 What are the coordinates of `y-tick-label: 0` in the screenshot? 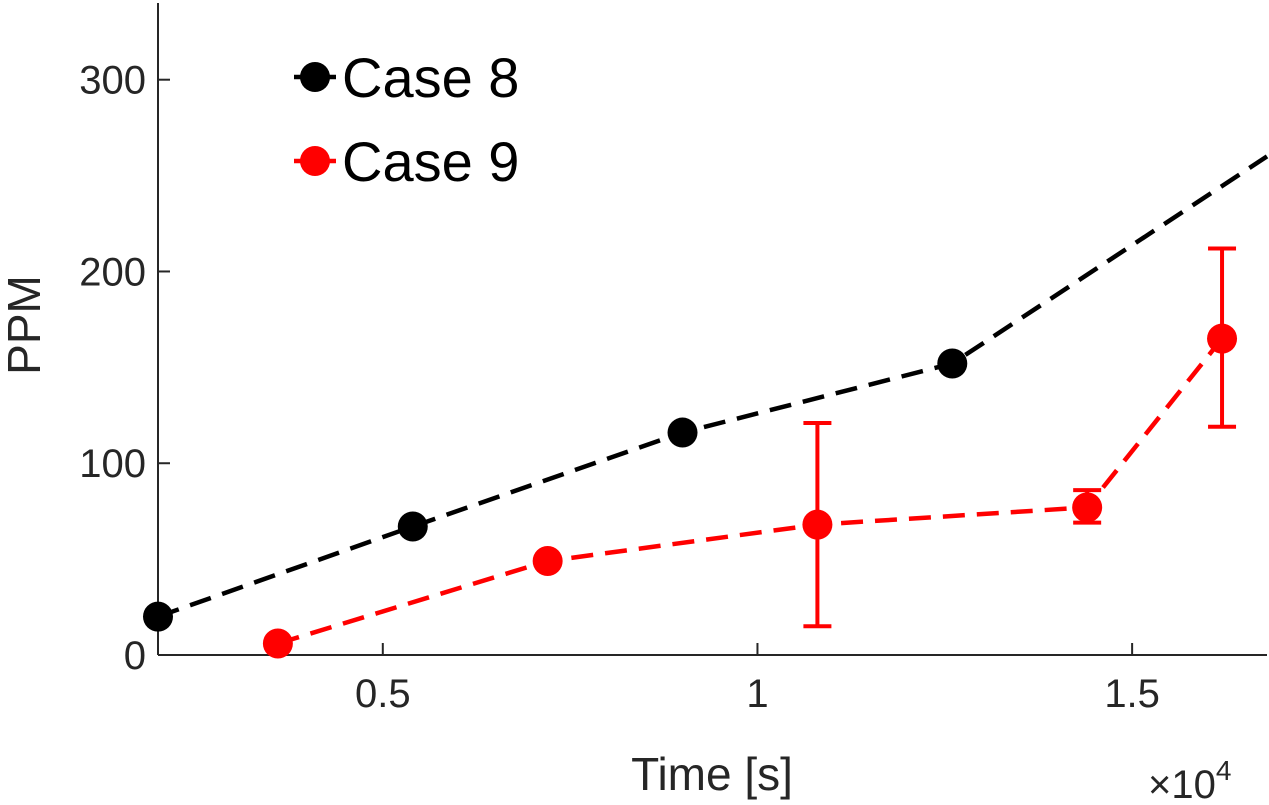 It's located at (135, 656).